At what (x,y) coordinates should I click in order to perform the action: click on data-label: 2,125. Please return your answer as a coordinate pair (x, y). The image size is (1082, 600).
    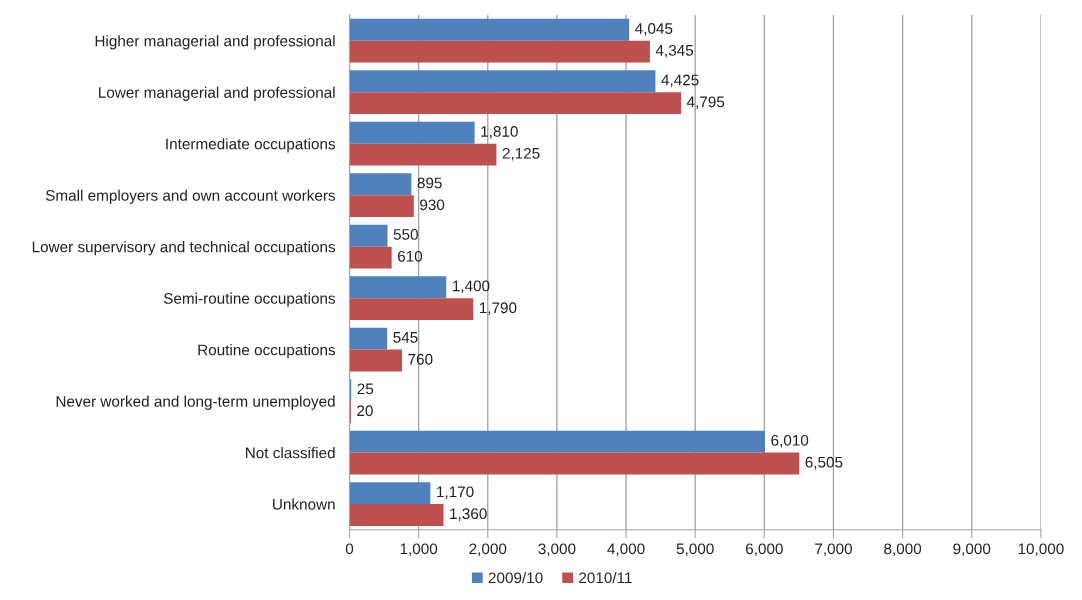
    Looking at the image, I should click on (521, 154).